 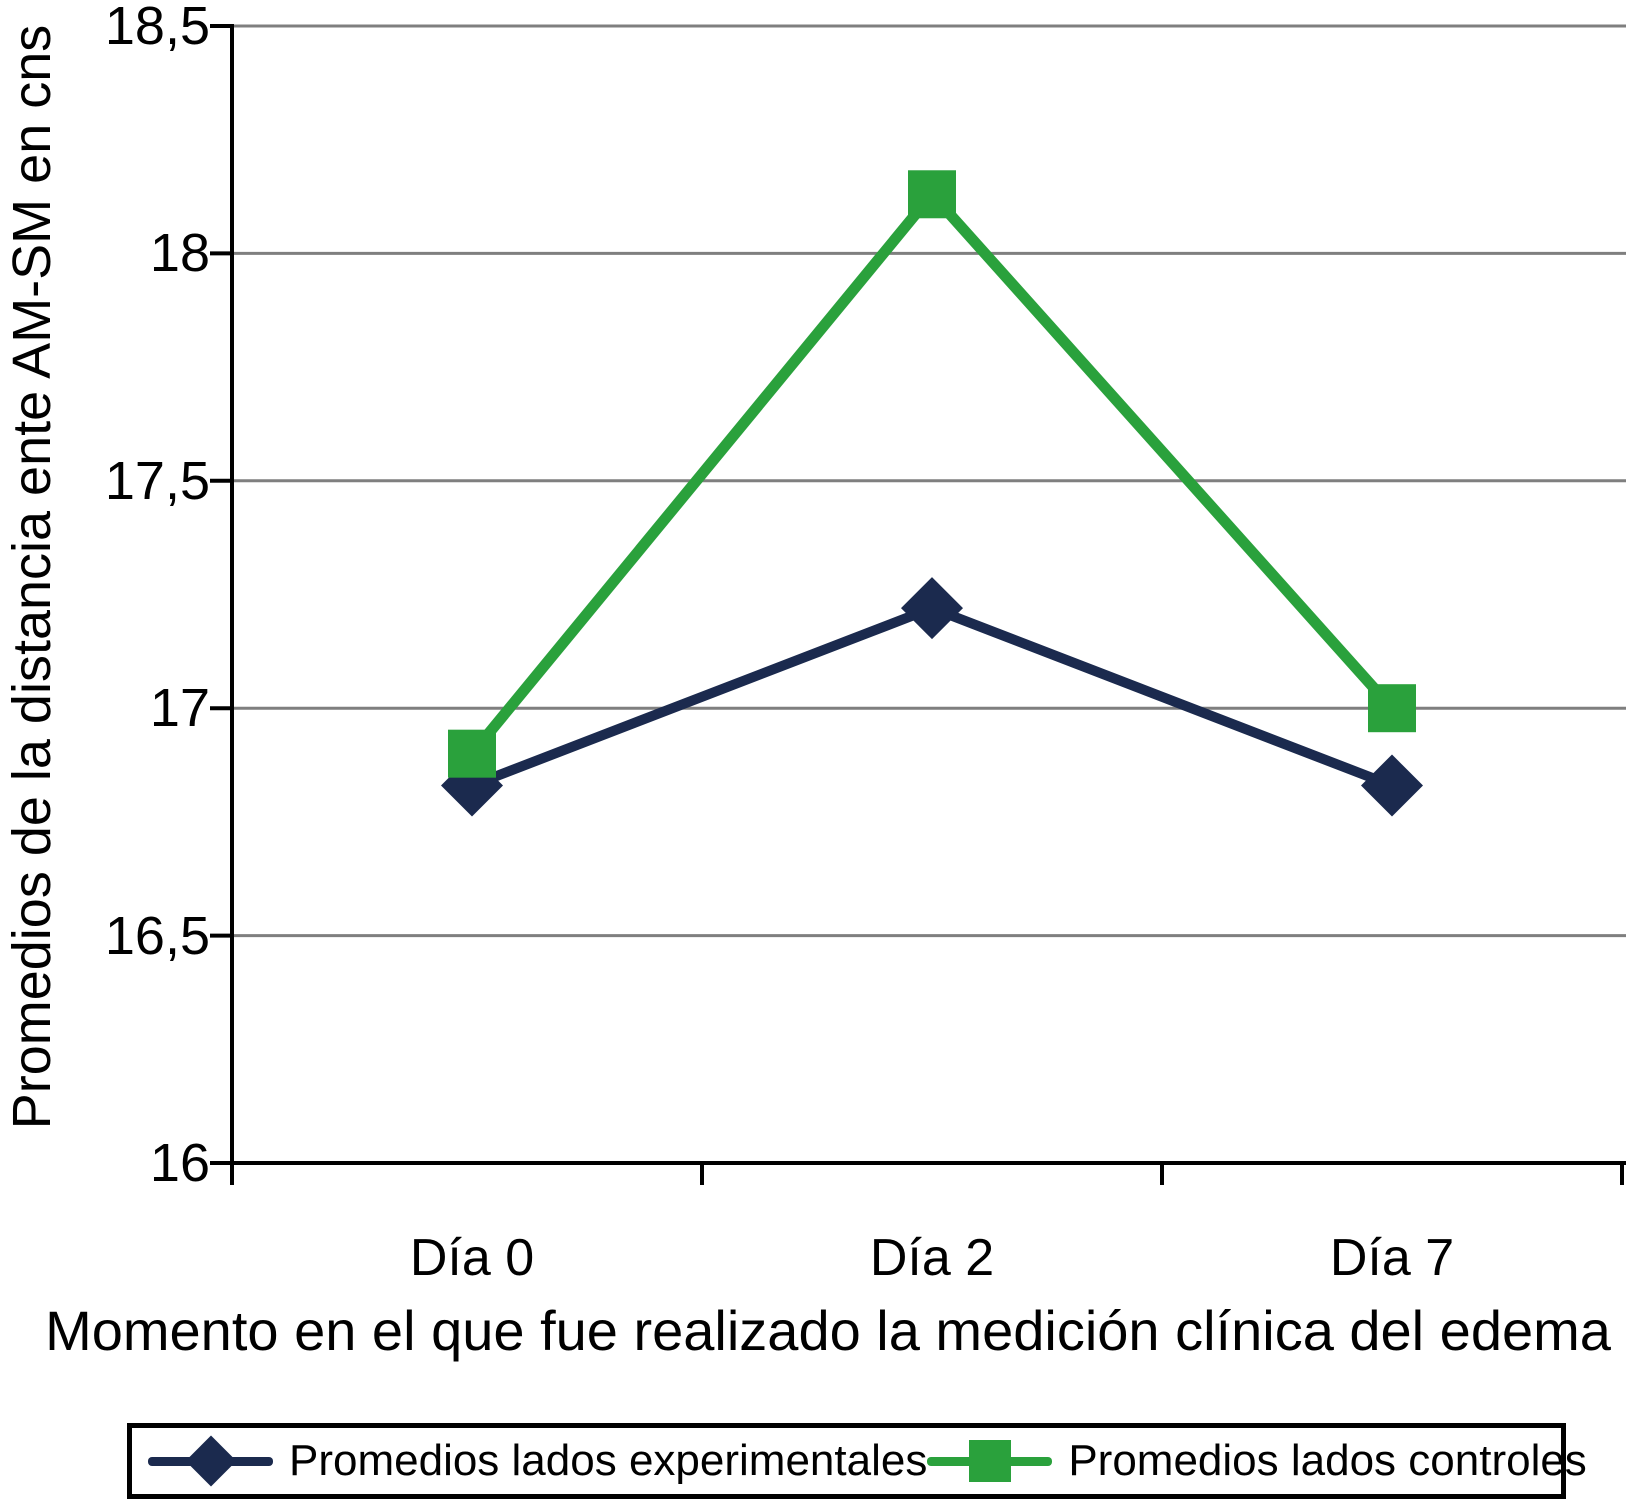 What do you see at coordinates (157, 480) in the screenshot?
I see `y-tick-label: 17,5` at bounding box center [157, 480].